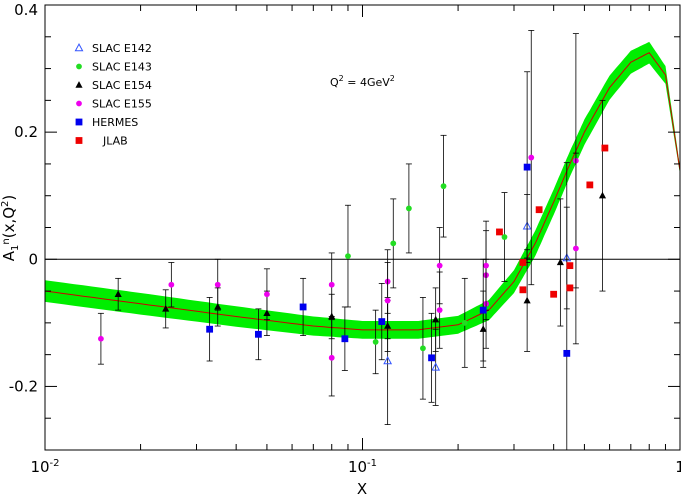 The height and width of the screenshot is (498, 681). What do you see at coordinates (26, 10) in the screenshot?
I see `y-tick-label: 0.4` at bounding box center [26, 10].